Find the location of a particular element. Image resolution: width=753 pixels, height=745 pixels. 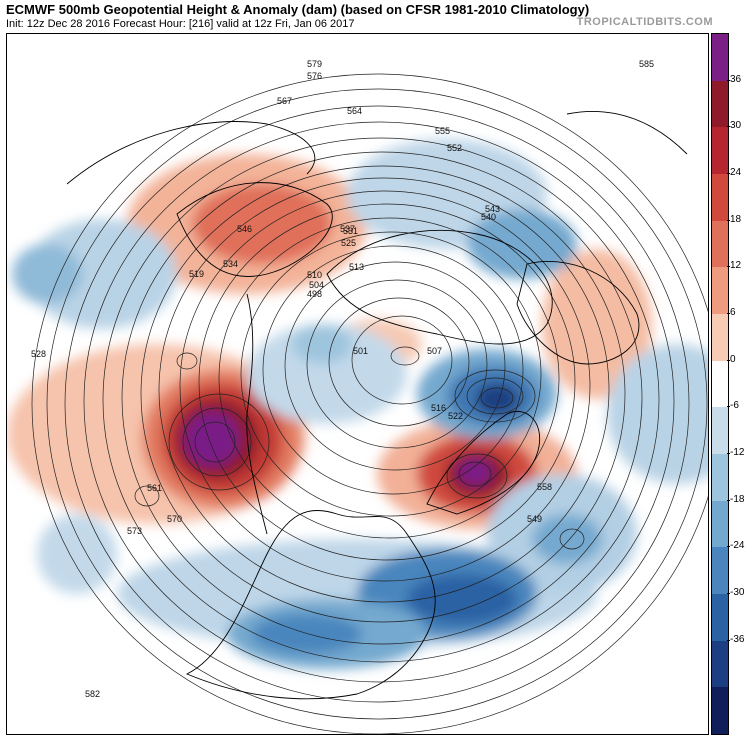

contour-label: 504 is located at coordinates (316, 285).